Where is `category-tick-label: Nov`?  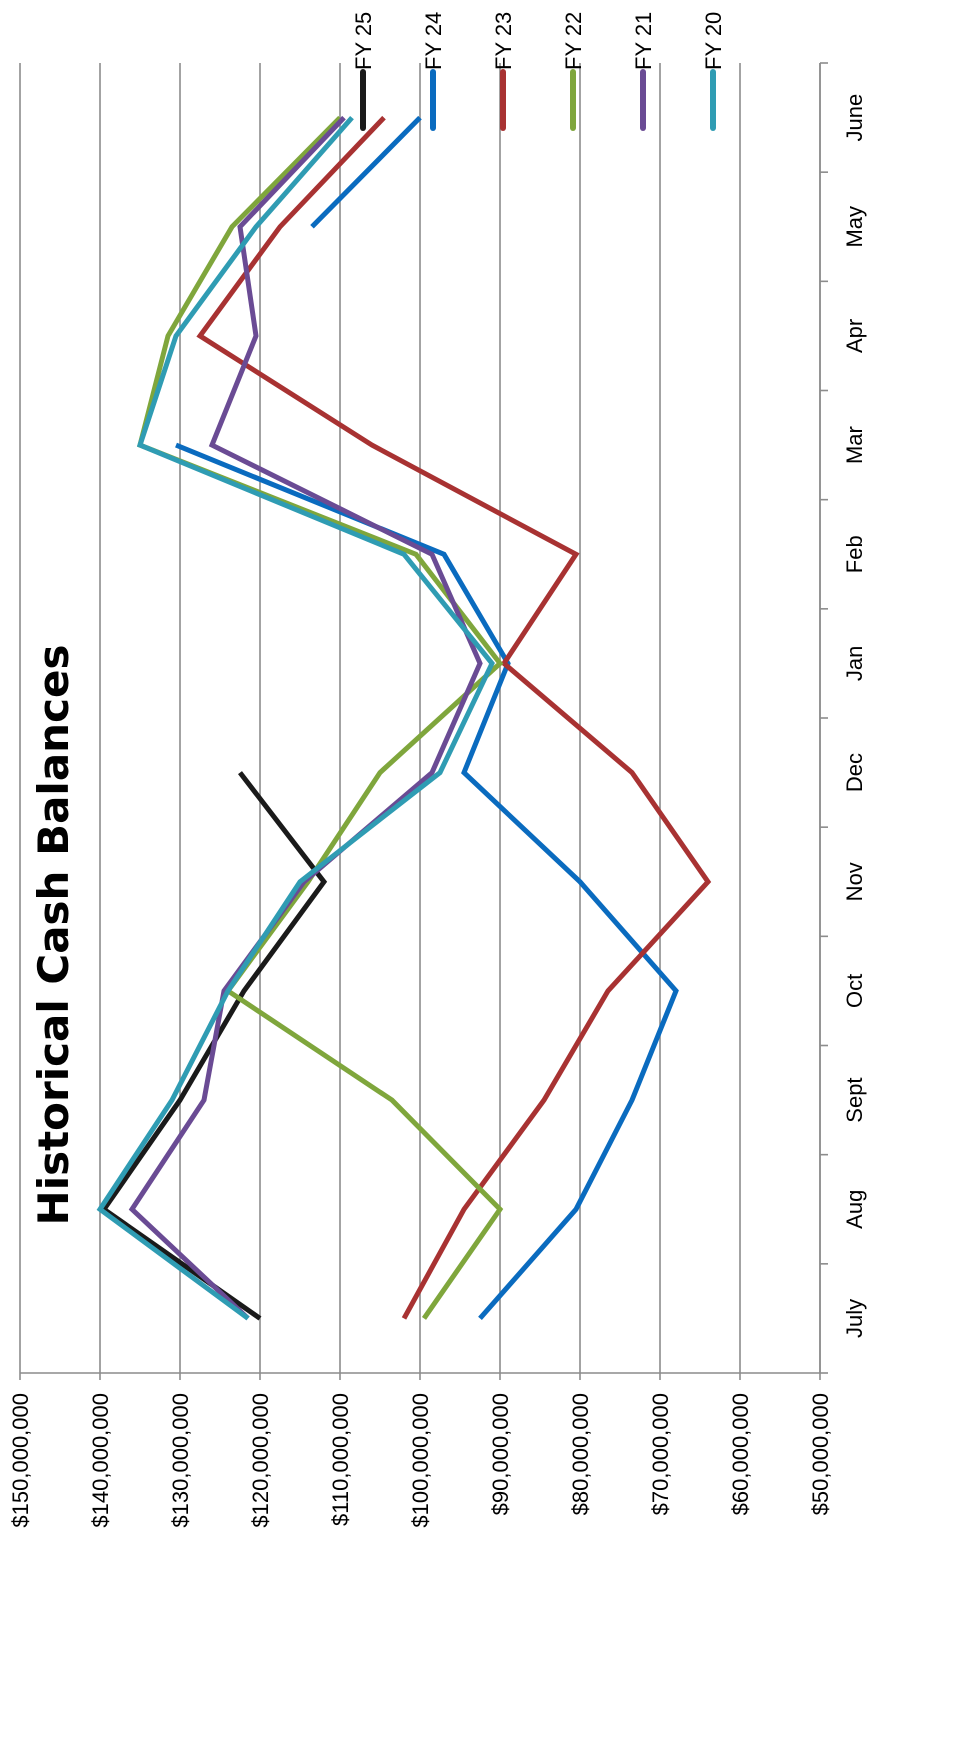 category-tick-label: Nov is located at coordinates (854, 881).